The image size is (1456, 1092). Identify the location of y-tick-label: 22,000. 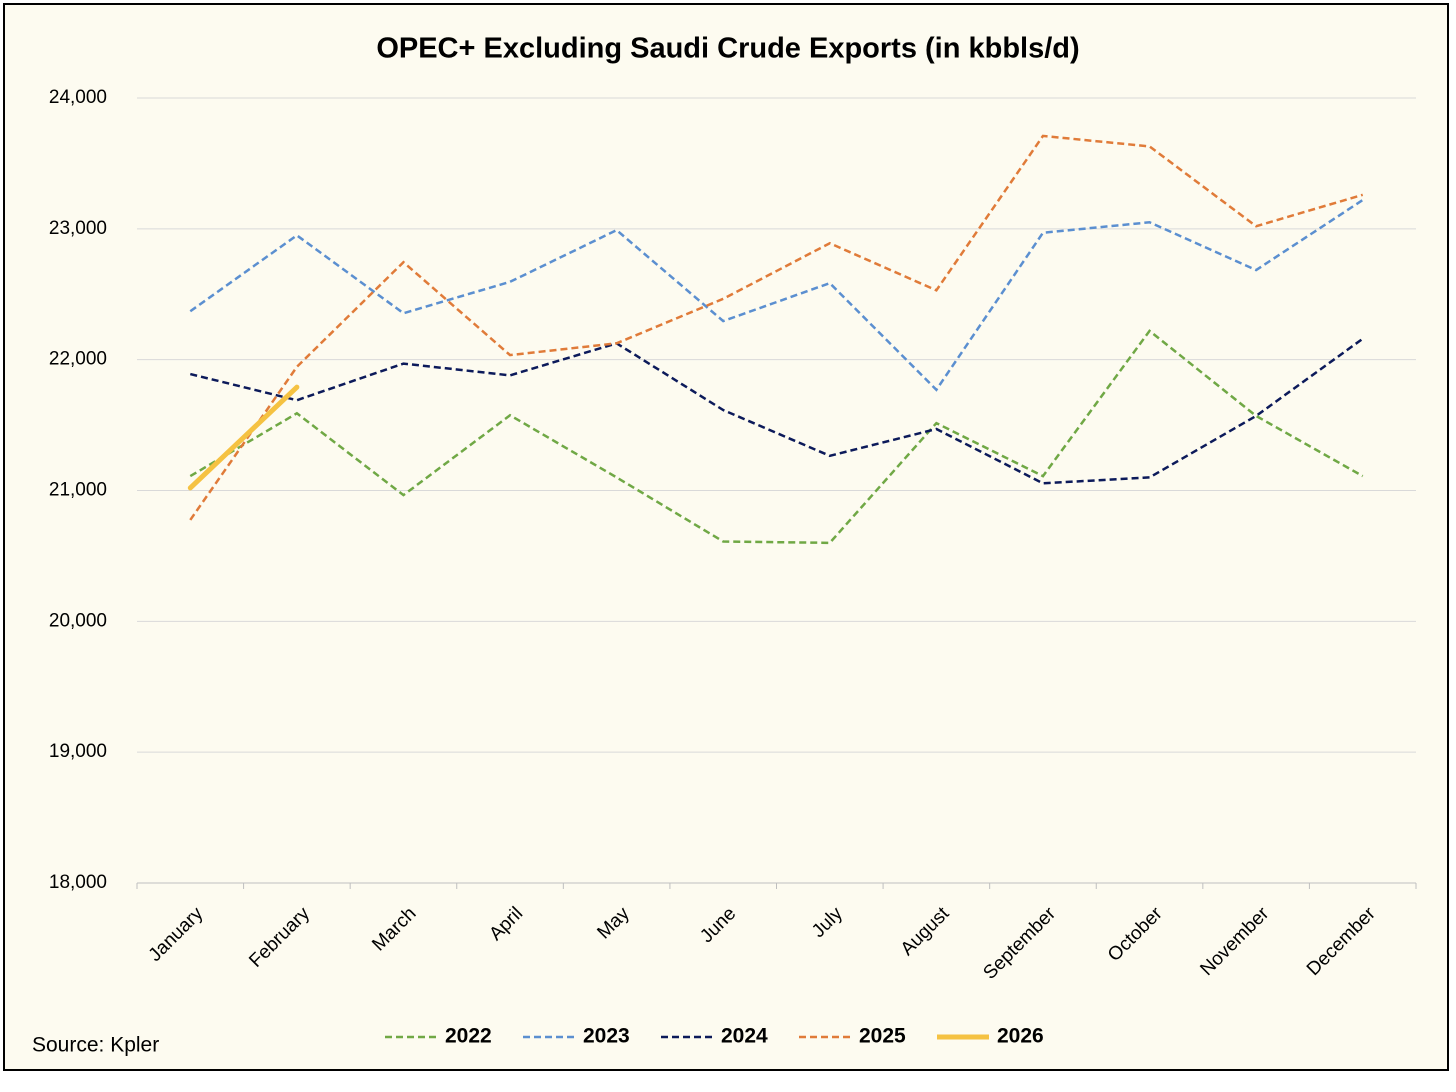
(78, 359).